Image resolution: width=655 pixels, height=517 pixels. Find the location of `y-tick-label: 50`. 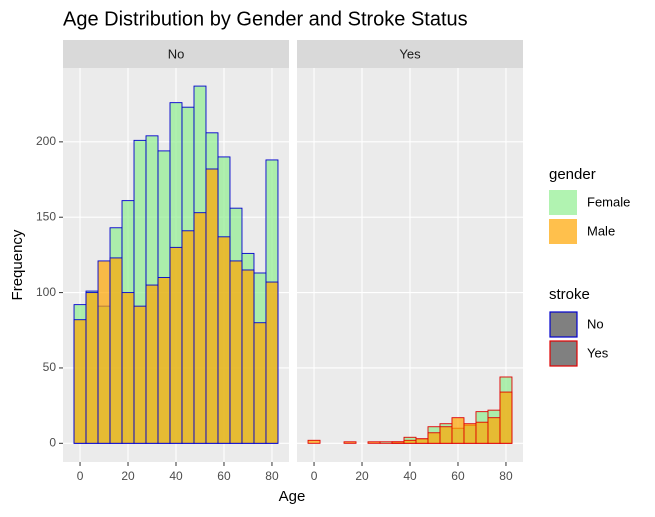

y-tick-label: 50 is located at coordinates (50, 367).